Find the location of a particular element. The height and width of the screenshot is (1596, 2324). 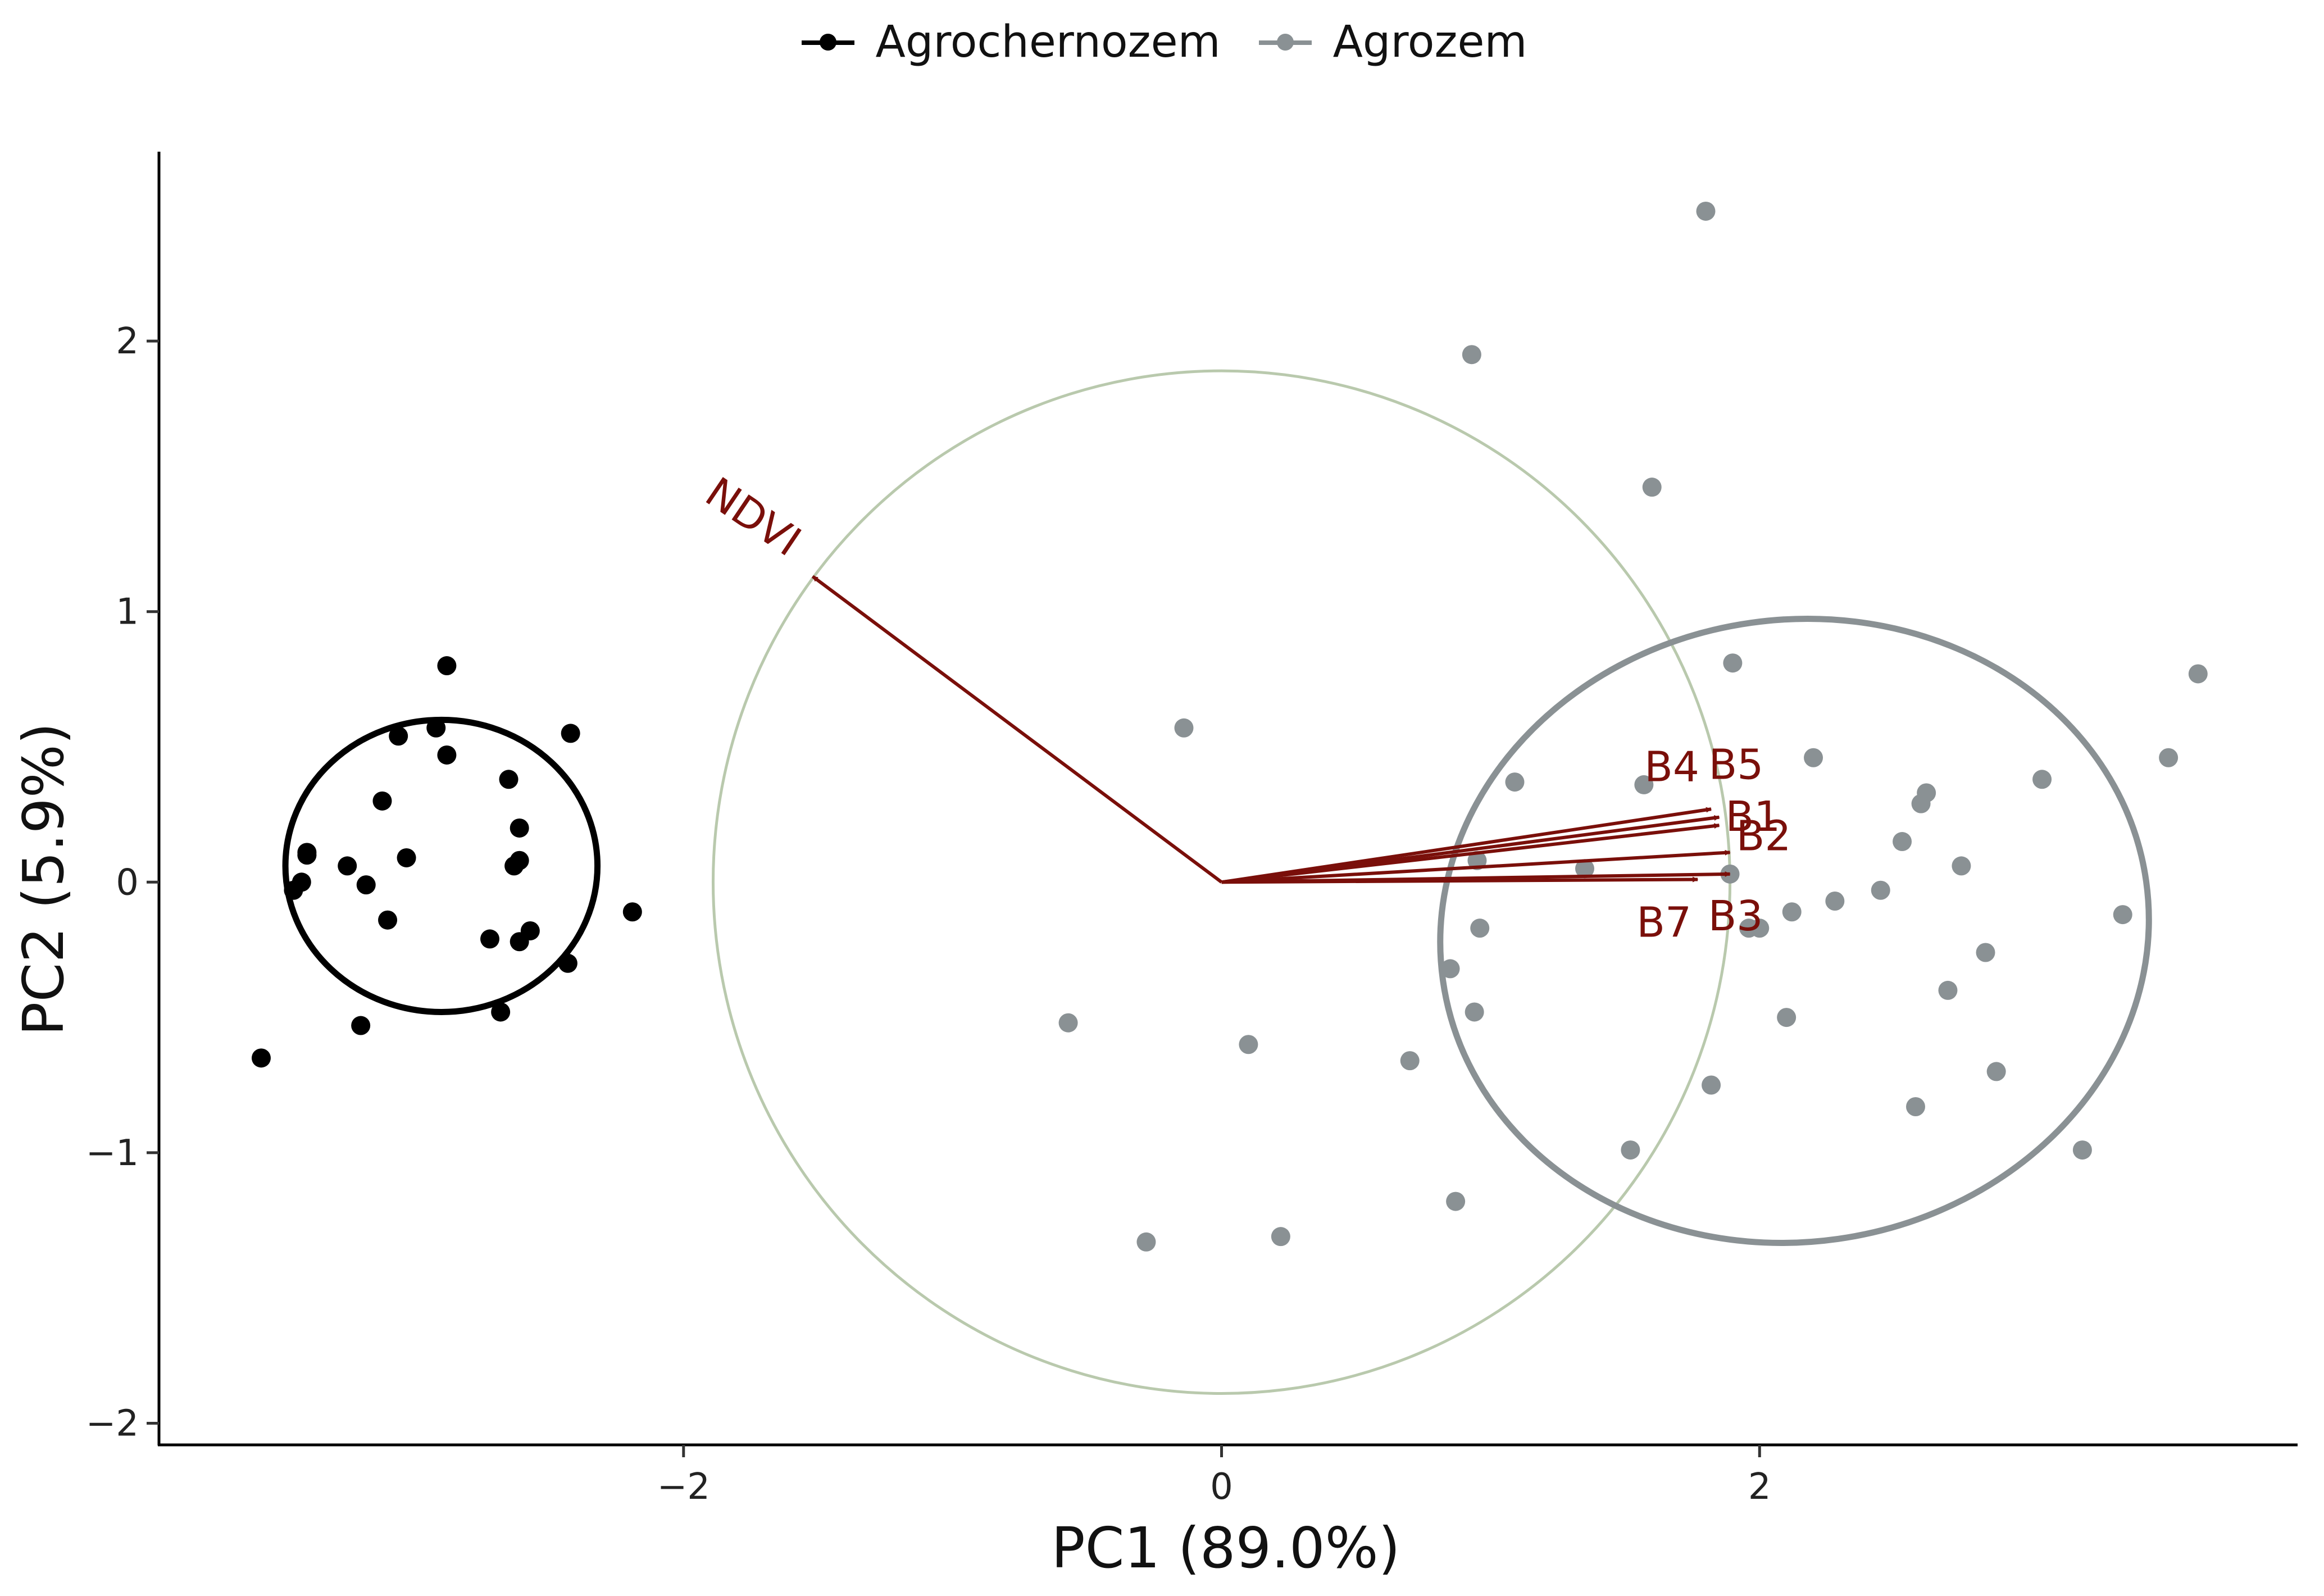

x-axis-title: PC1 (89.0%) is located at coordinates (1225, 1548).